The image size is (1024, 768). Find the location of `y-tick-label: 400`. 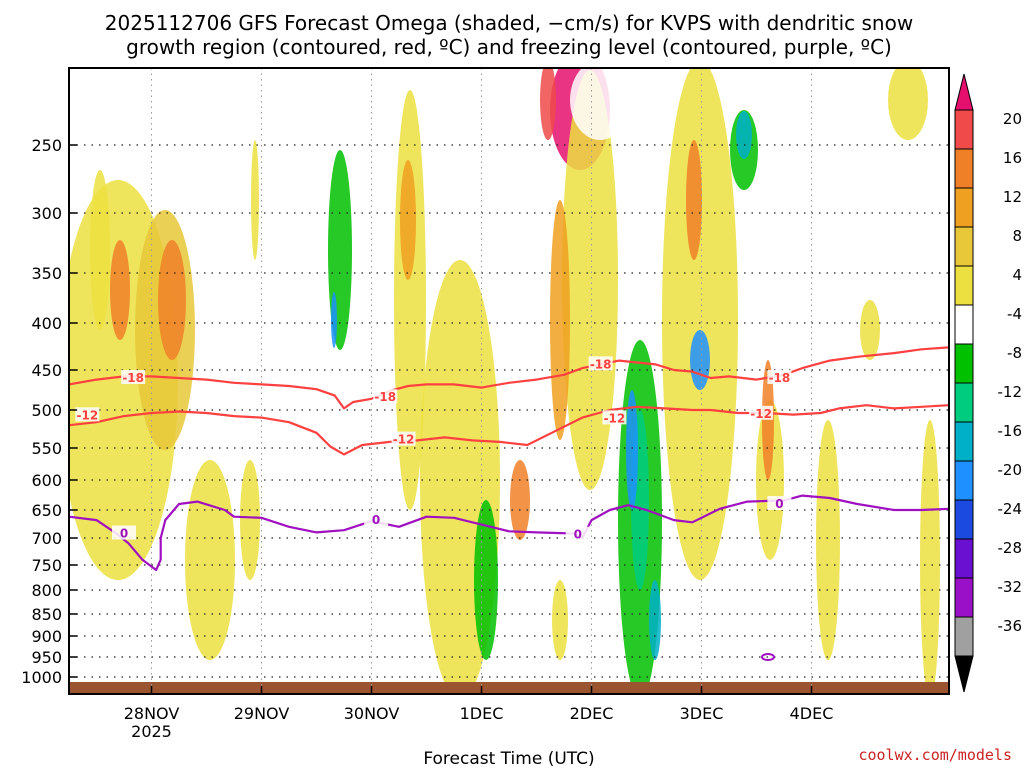

y-tick-label: 400 is located at coordinates (46, 323).